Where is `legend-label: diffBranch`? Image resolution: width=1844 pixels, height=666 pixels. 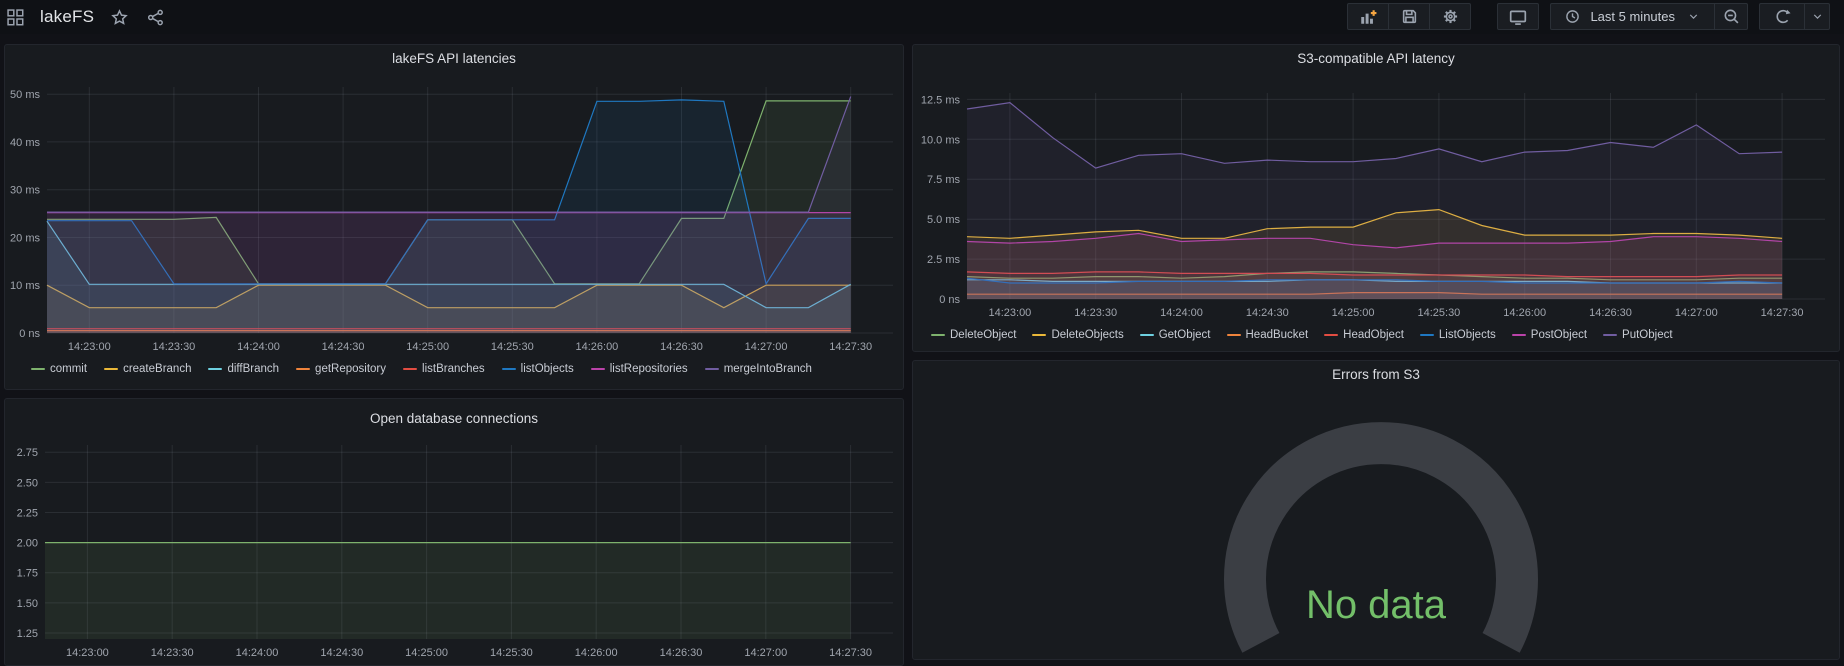
legend-label: diffBranch is located at coordinates (253, 369).